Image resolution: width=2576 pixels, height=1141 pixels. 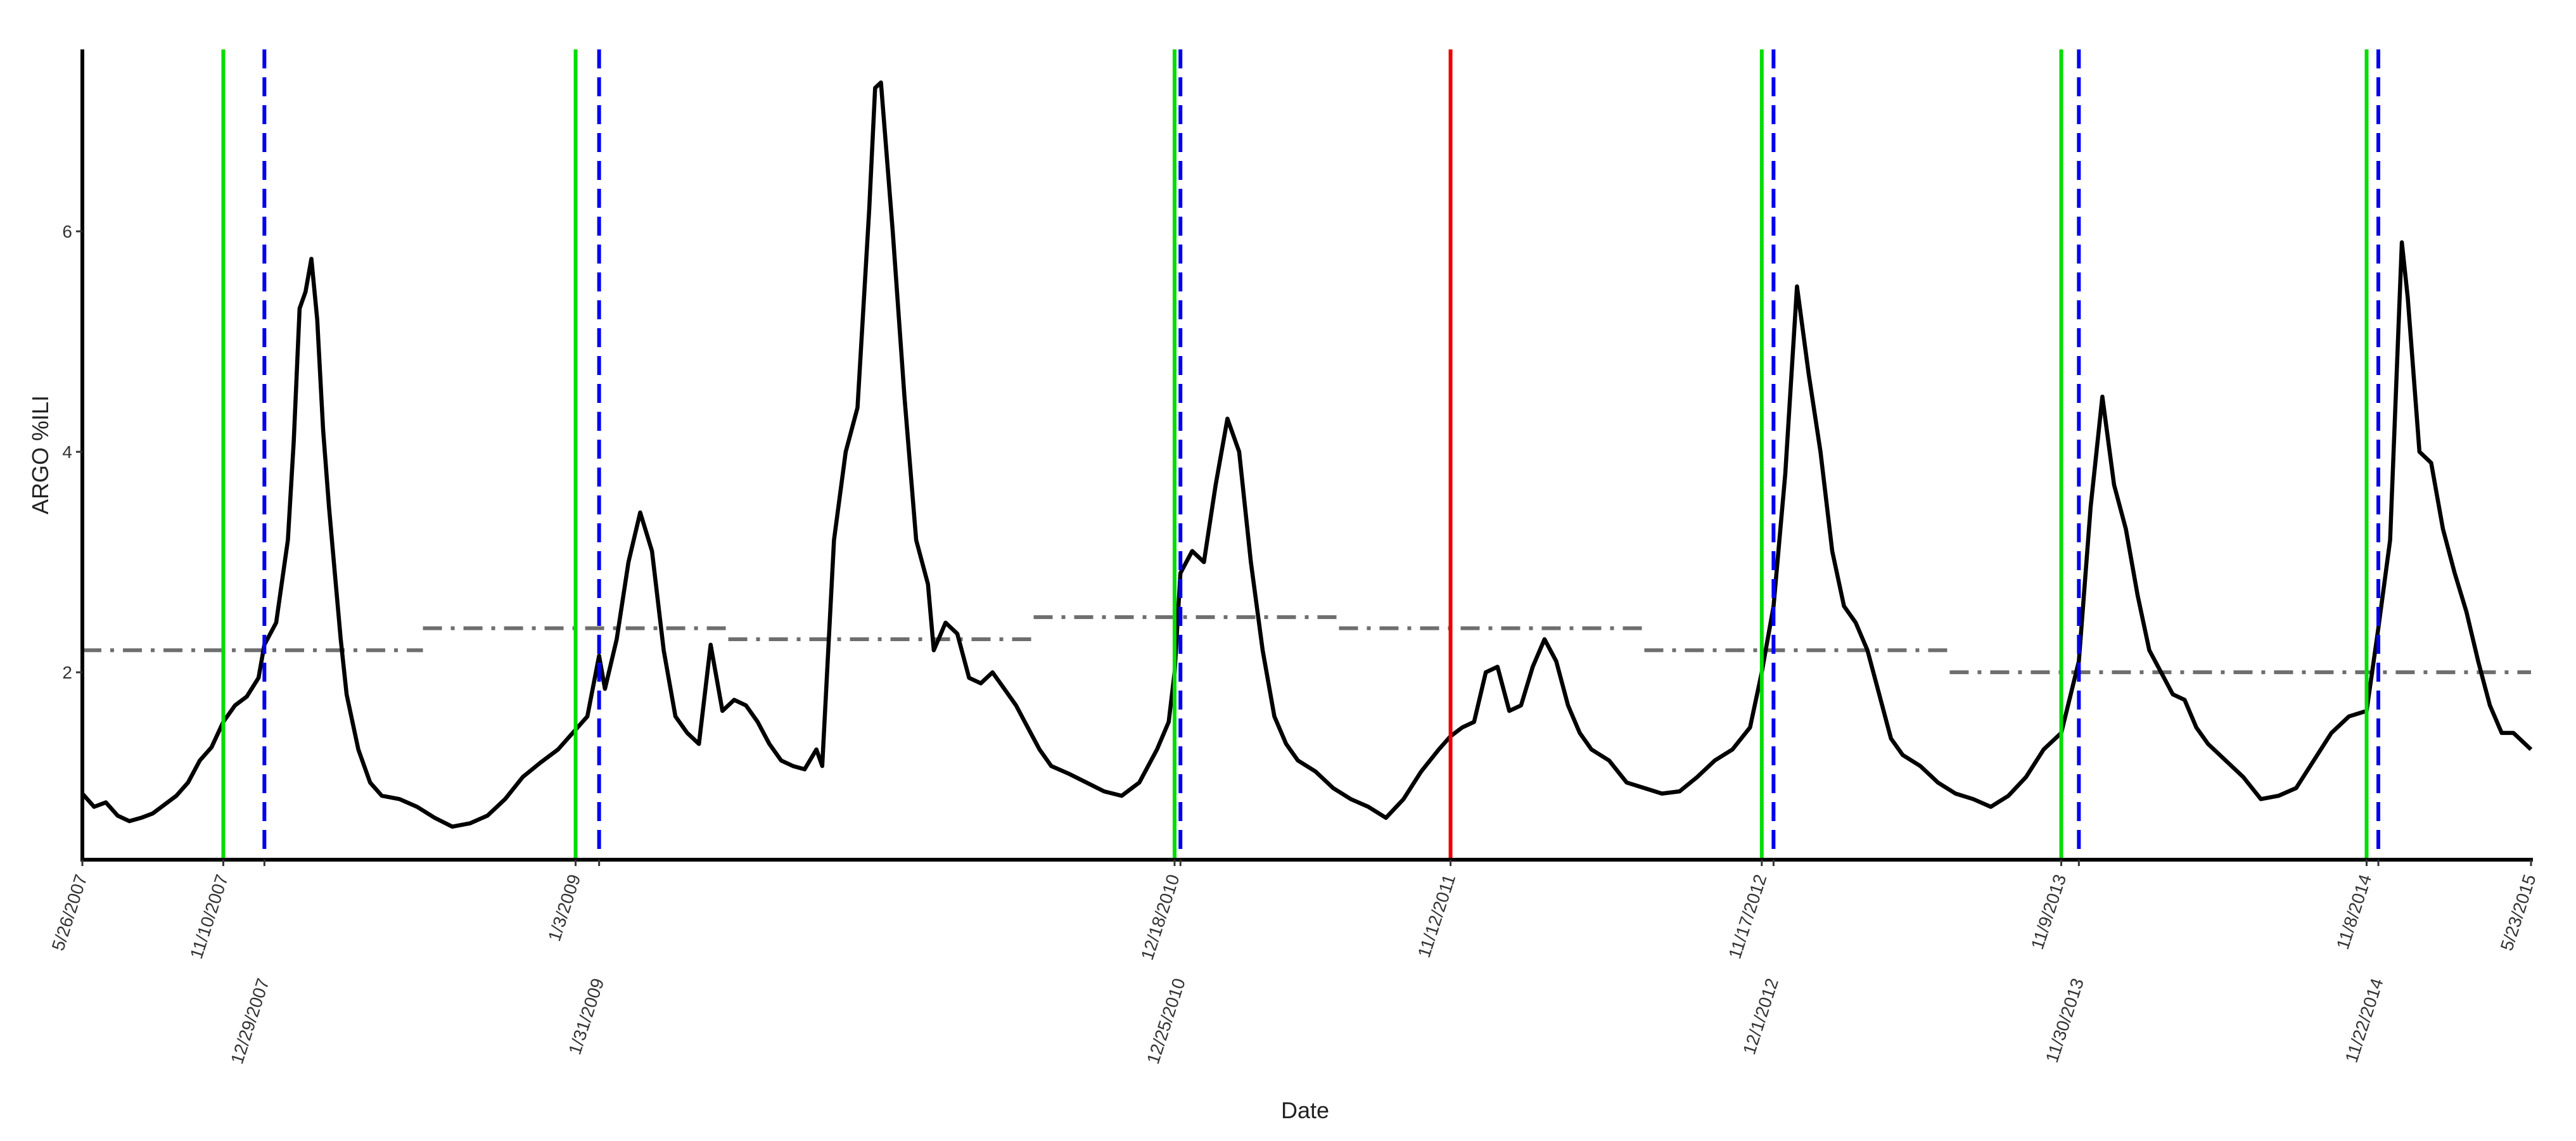 I want to click on seasonal-threshold-lines, so click(x=1307, y=645).